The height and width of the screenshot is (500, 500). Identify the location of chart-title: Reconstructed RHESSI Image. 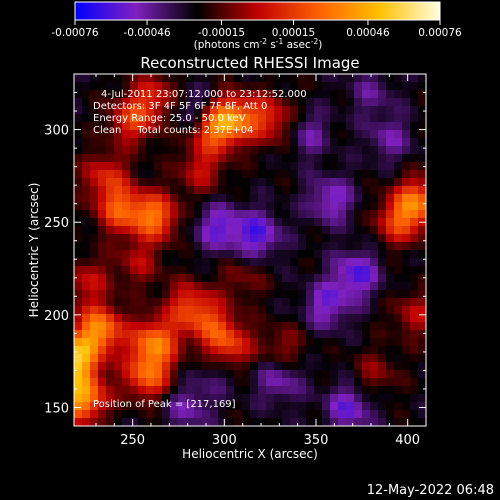
(249, 63).